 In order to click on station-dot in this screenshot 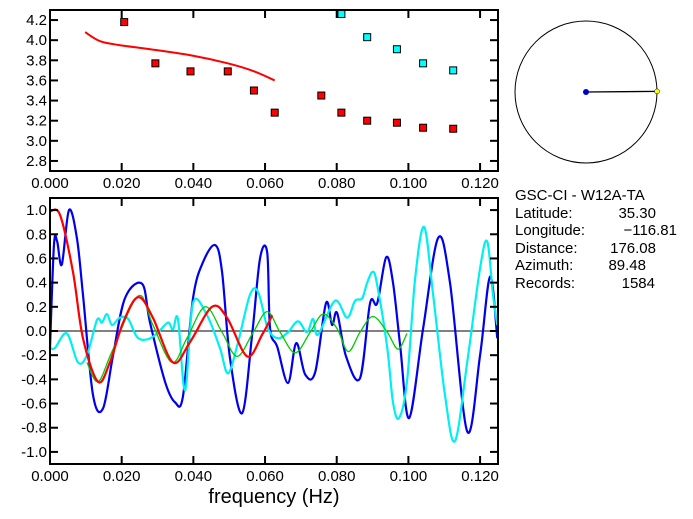, I will do `click(586, 92)`.